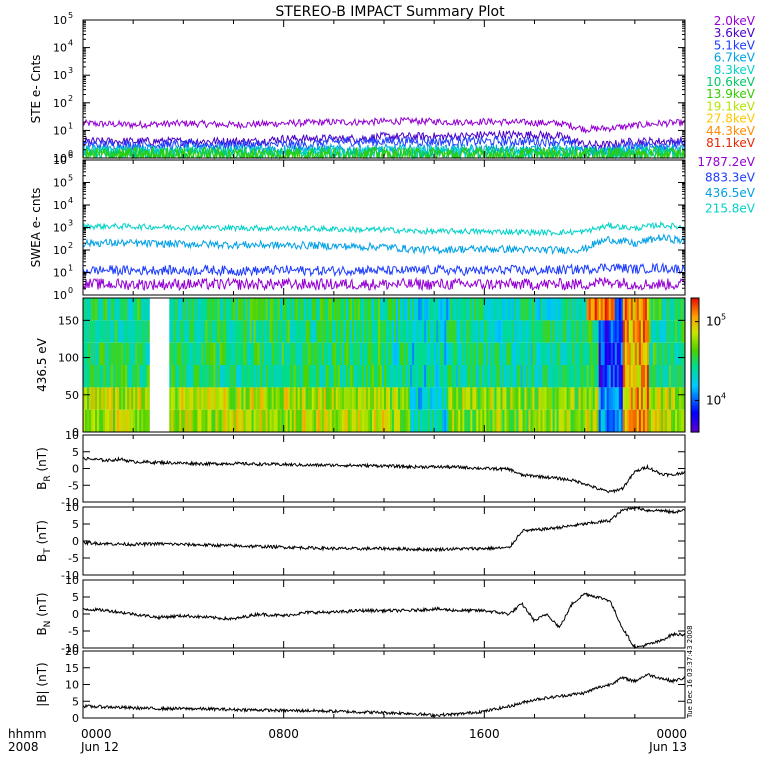 The width and height of the screenshot is (780, 780). What do you see at coordinates (75, 524) in the screenshot?
I see `y-tick-label: 5` at bounding box center [75, 524].